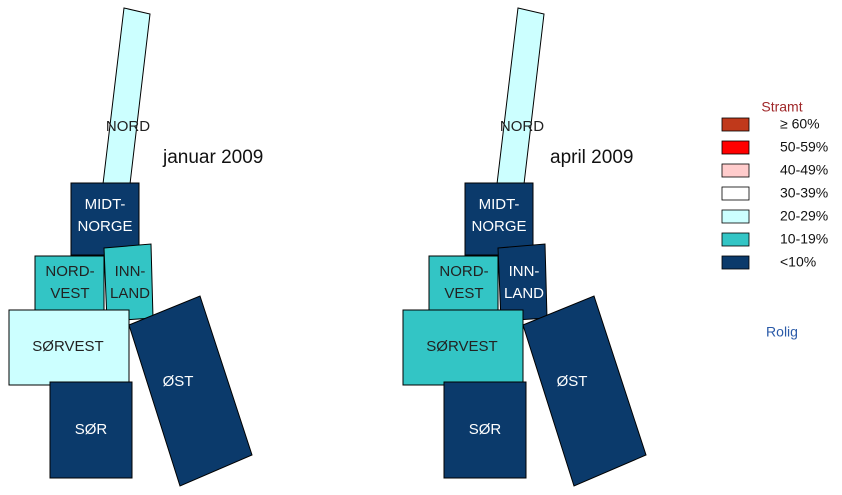 This screenshot has height=495, width=842. Describe the element at coordinates (800, 124) in the screenshot. I see `legend-label: ≥ 60%` at that location.